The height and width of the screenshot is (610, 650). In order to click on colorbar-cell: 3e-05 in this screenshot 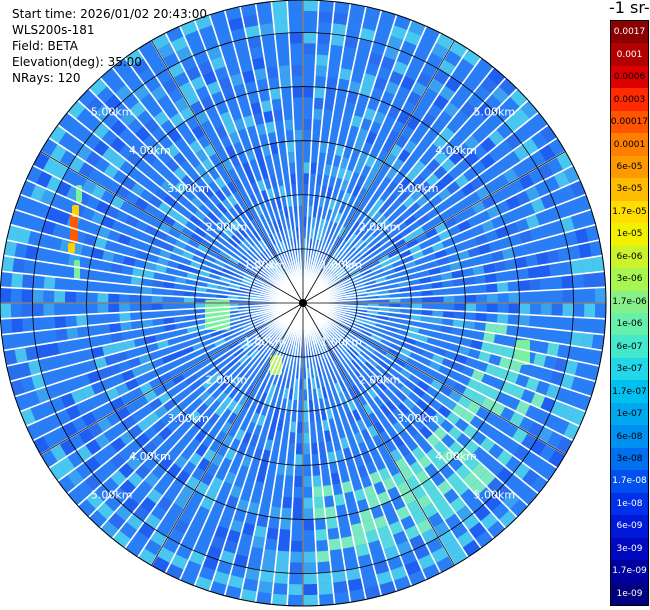, I will do `click(629, 189)`.